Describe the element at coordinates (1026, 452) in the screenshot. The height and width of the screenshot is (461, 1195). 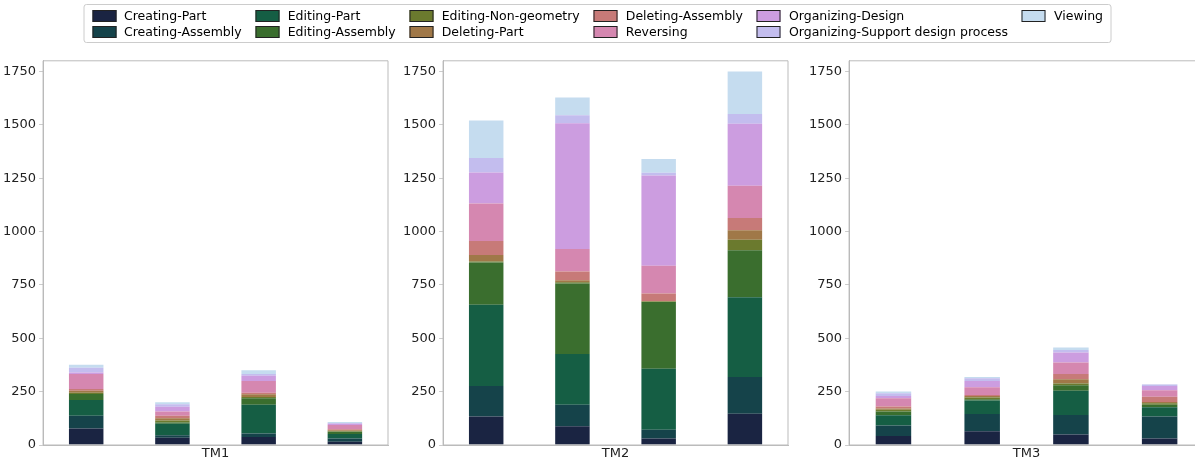
I see `x-axis-title: TM3` at that location.